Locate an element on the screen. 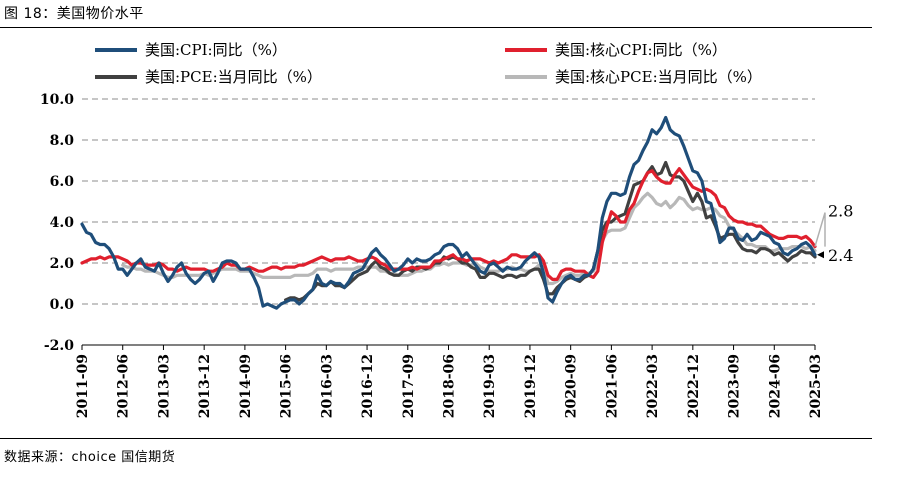 The image size is (919, 479). y-tick-label: 6.0 is located at coordinates (62, 182).